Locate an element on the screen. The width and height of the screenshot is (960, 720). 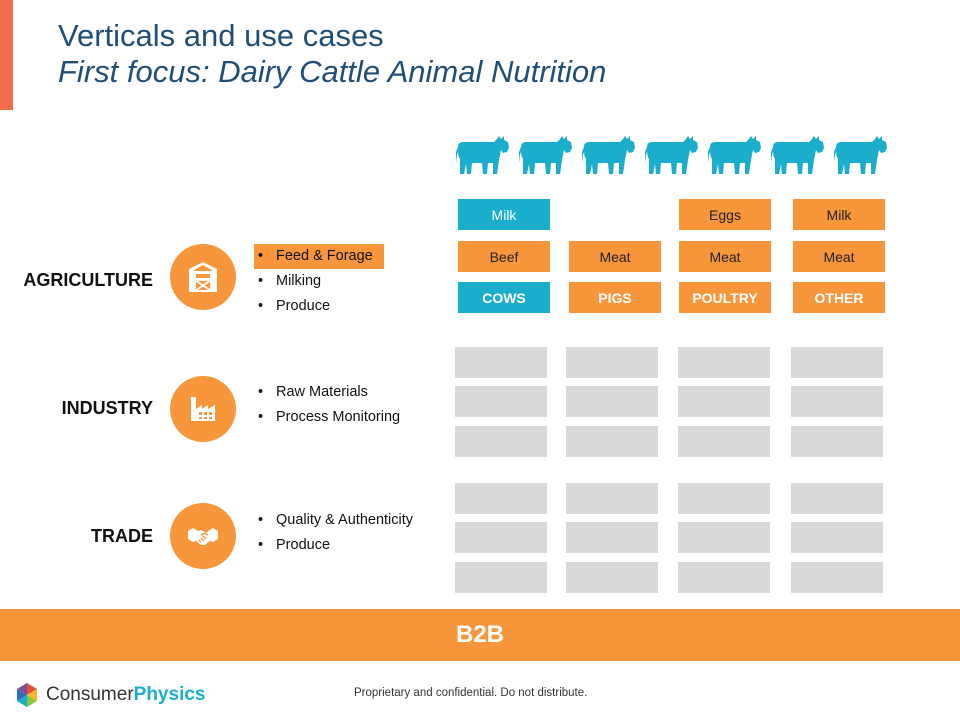
animal-category-header: COWS is located at coordinates (504, 297).